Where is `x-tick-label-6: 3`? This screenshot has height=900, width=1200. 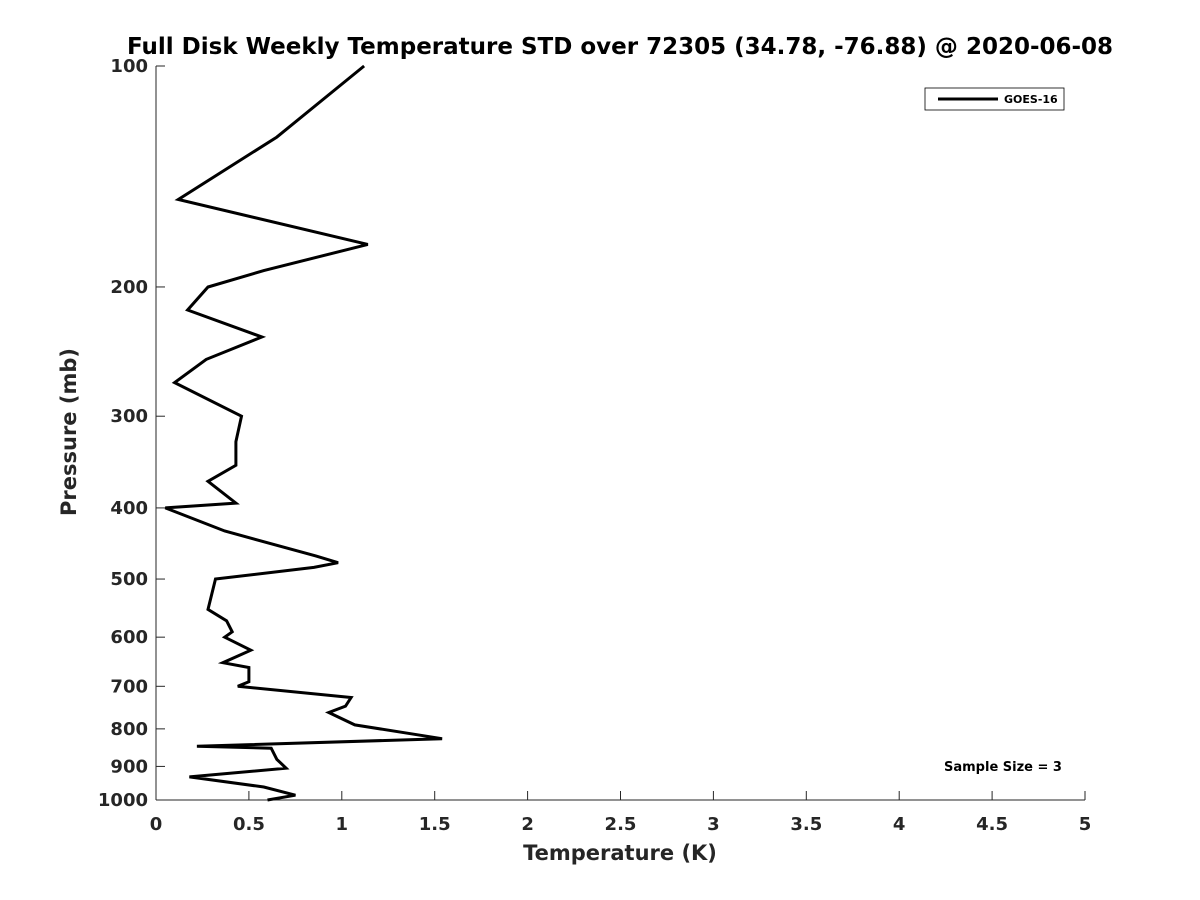 x-tick-label-6: 3 is located at coordinates (713, 824).